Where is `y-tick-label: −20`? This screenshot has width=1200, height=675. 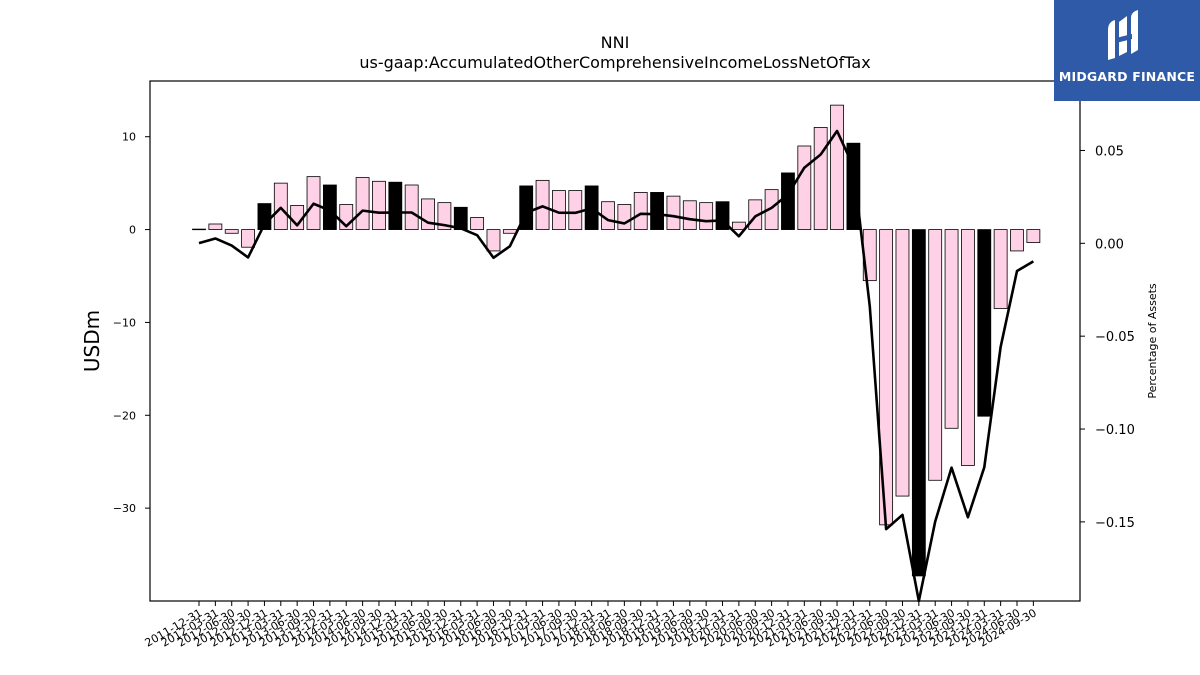
y-tick-label: −20 is located at coordinates (124, 415).